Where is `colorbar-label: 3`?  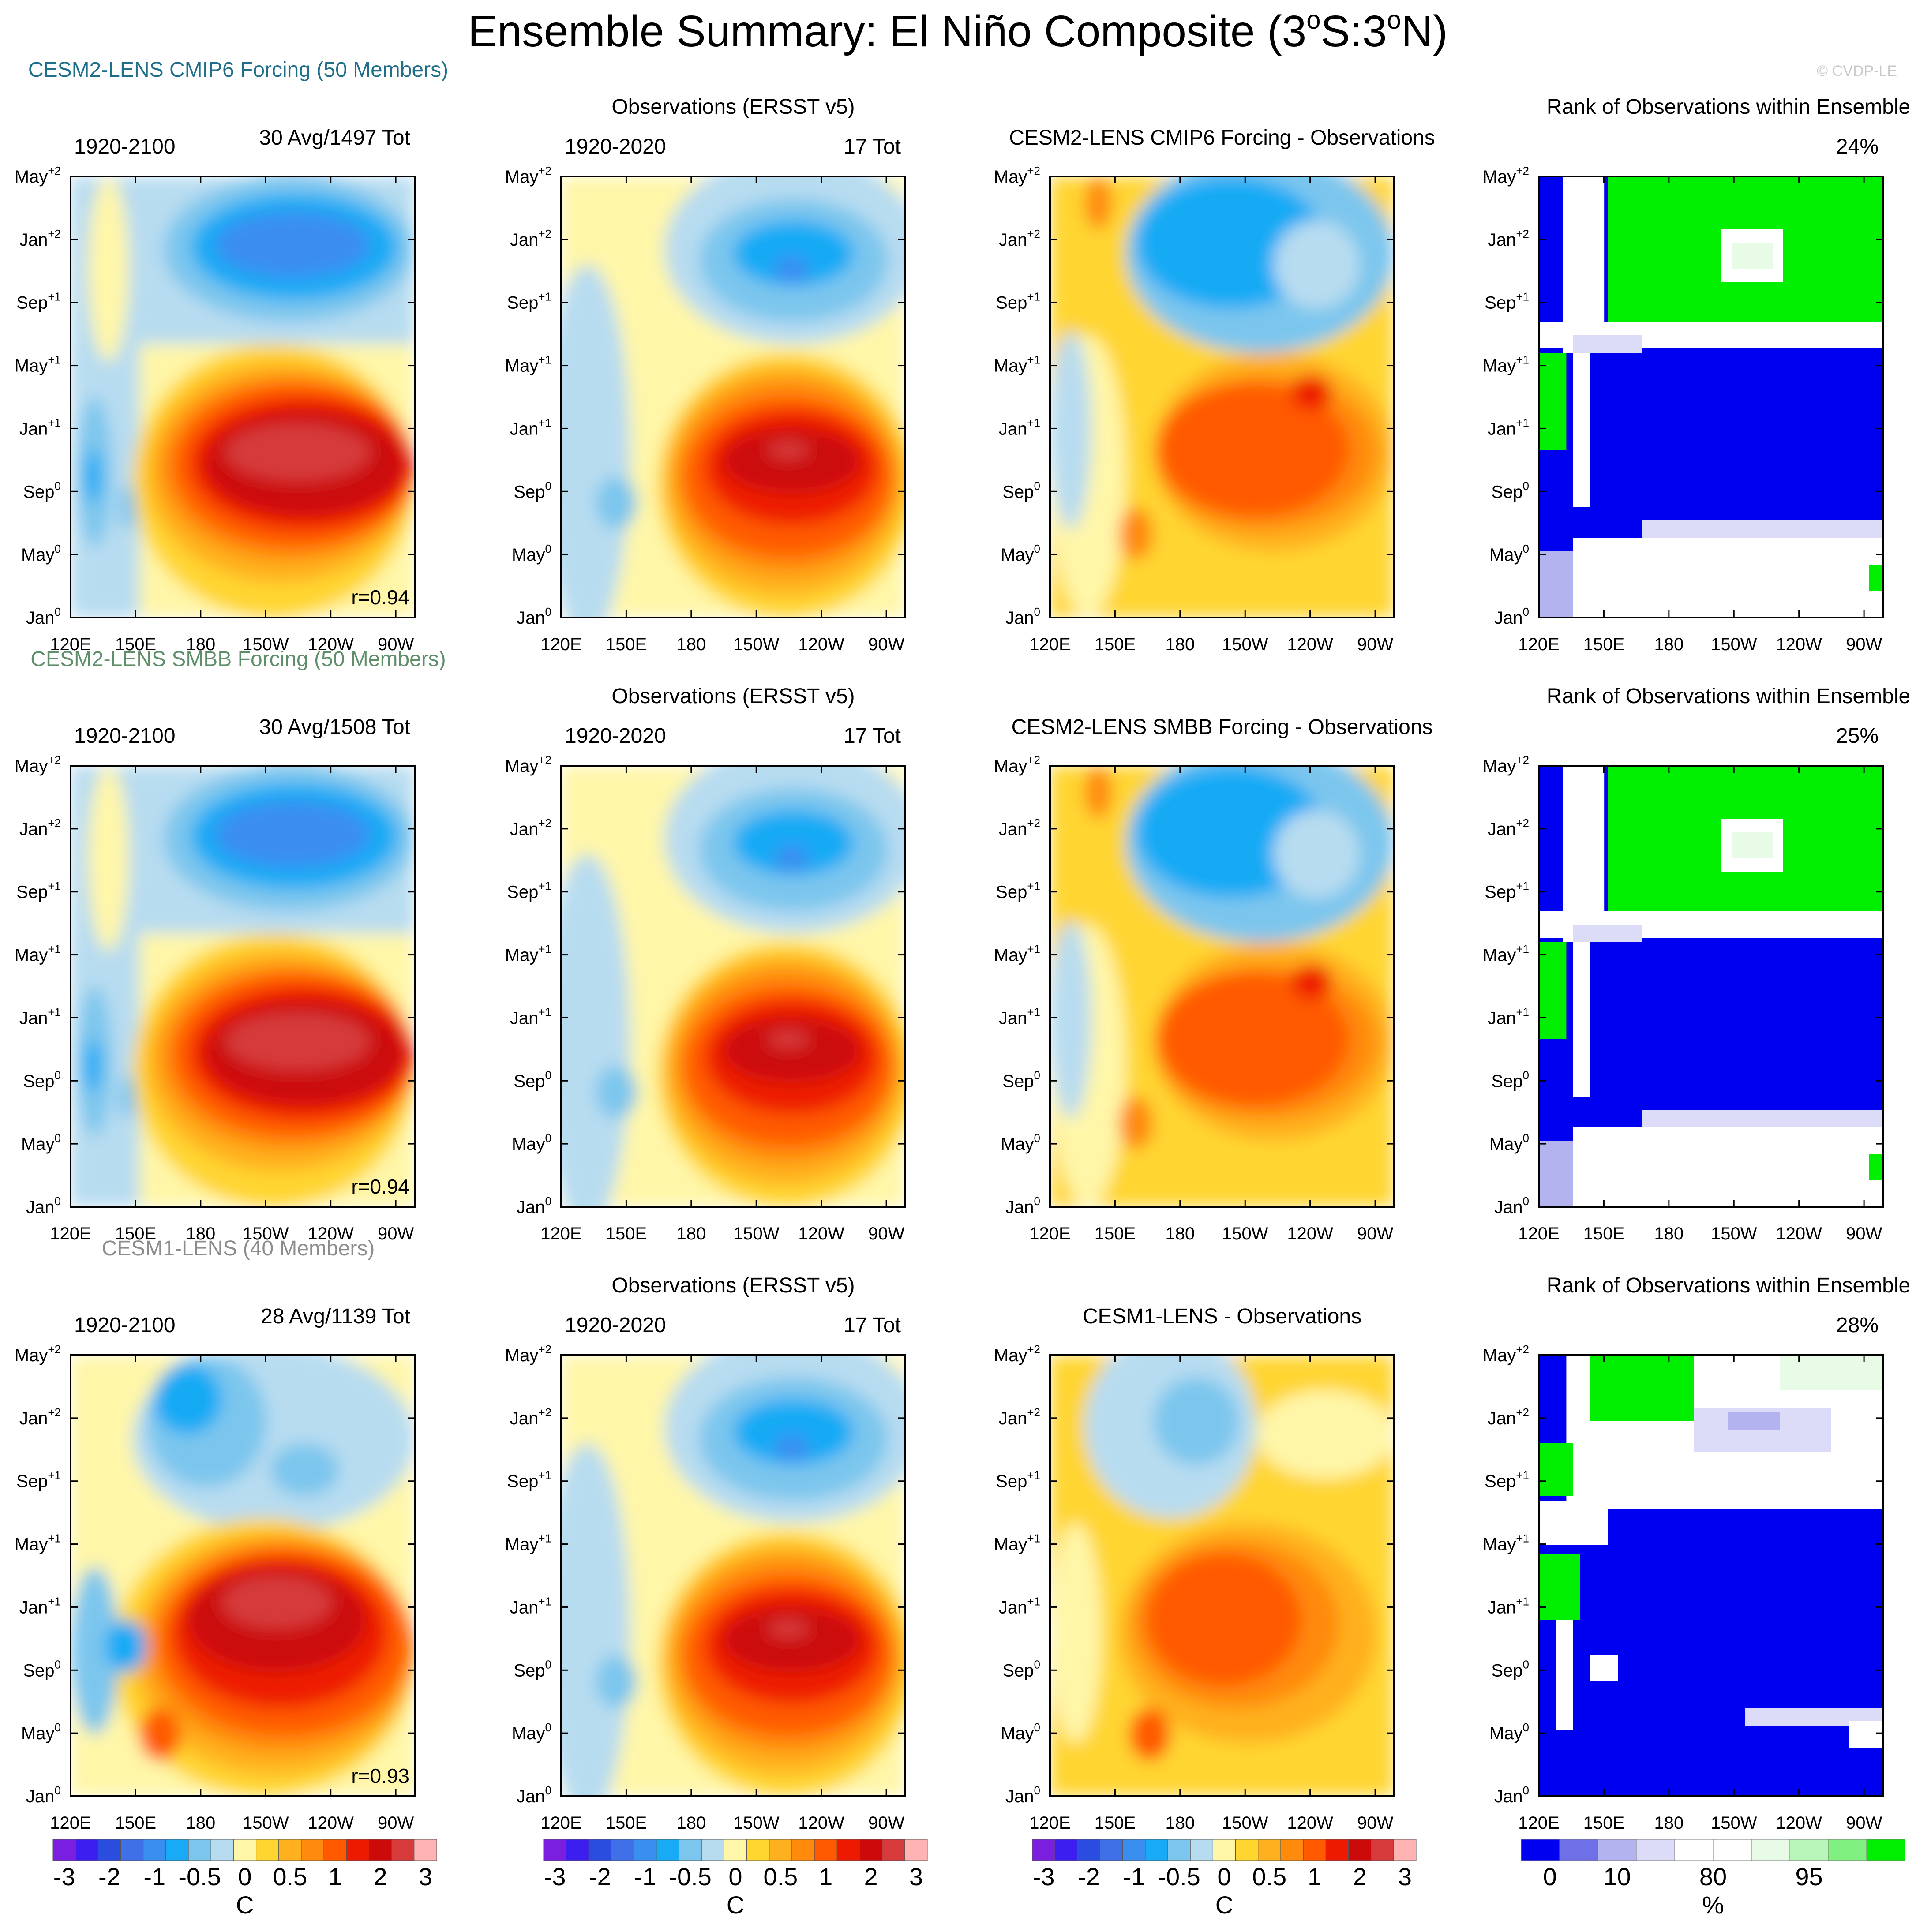 colorbar-label: 3 is located at coordinates (916, 1877).